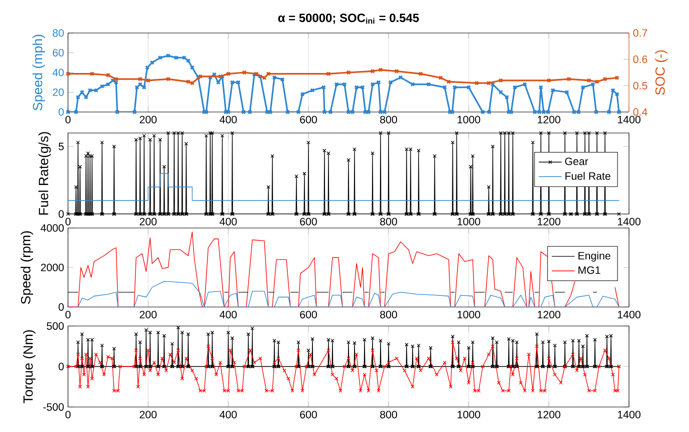 The width and height of the screenshot is (689, 432). Describe the element at coordinates (58, 72) in the screenshot. I see `y-tick-label: 40` at that location.